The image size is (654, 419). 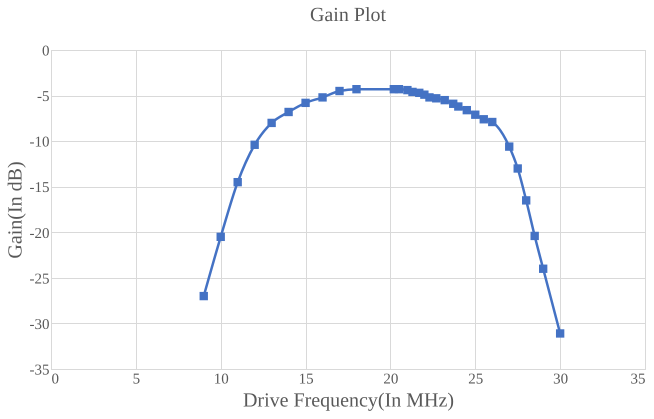 I want to click on x-tick-label: 10, so click(x=221, y=380).